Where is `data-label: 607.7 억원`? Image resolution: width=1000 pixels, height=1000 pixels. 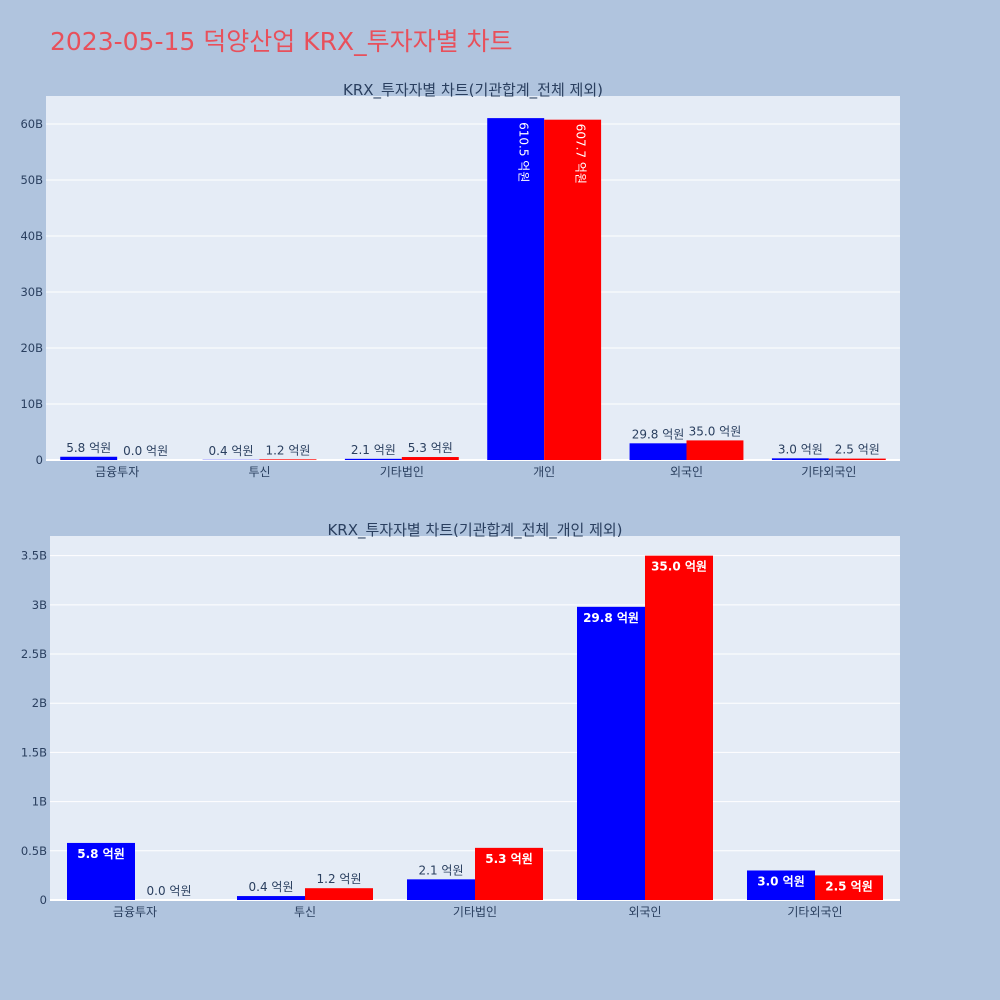
data-label: 607.7 억원 is located at coordinates (581, 154).